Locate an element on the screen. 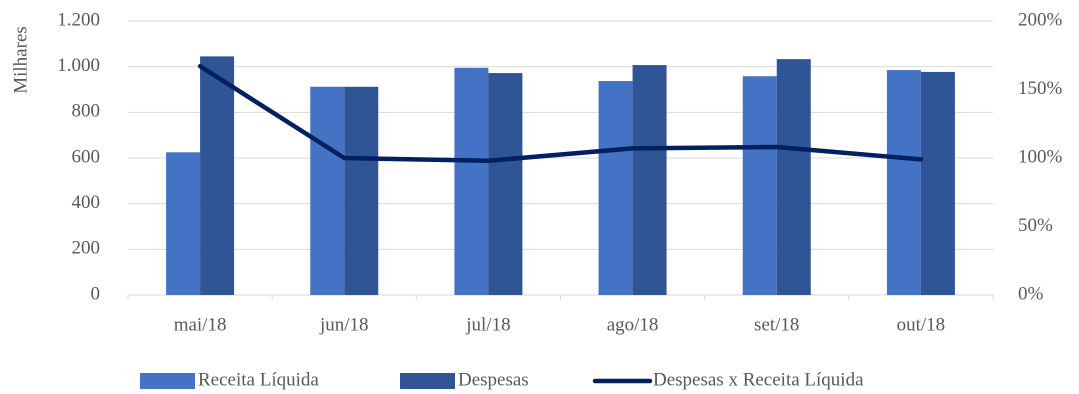 This screenshot has width=1079, height=394. x-tick-label: jun/18 is located at coordinates (344, 324).